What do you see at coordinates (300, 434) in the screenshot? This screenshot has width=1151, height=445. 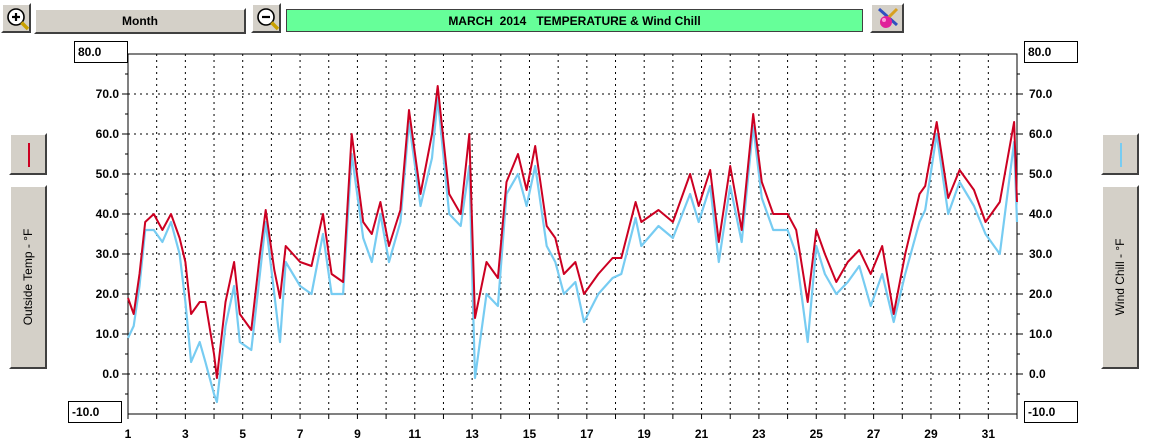 I see `x-tick-label: 7` at bounding box center [300, 434].